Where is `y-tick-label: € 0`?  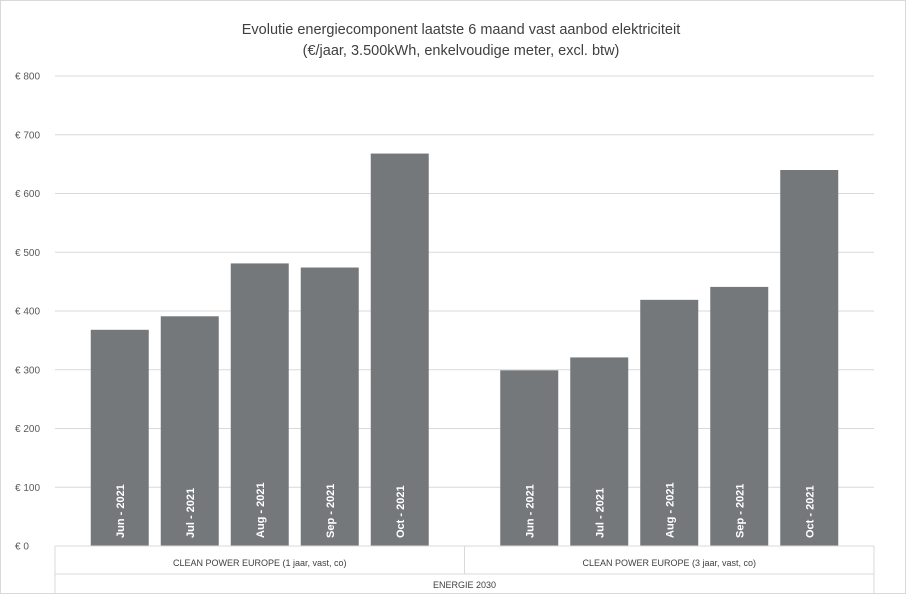
y-tick-label: € 0 is located at coordinates (22, 547).